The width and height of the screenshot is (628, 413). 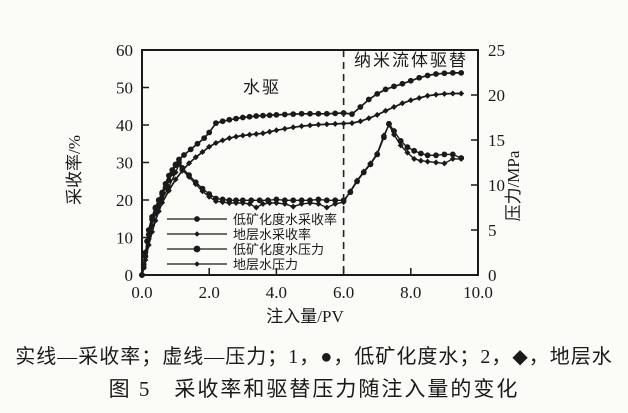 I want to click on figure-note: 实线—采收率；虚线—压力；1，●，低矿化度水；2，◆，地层水, so click(x=314, y=357).